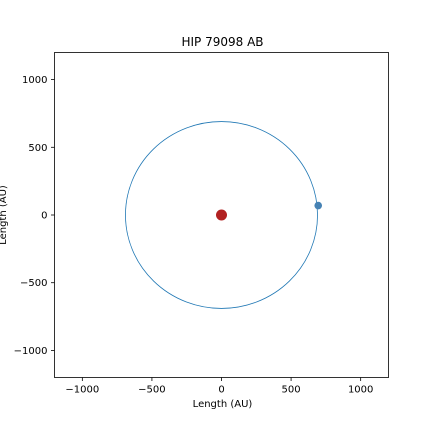 This screenshot has height=432, width=432. Describe the element at coordinates (4, 215) in the screenshot. I see `y-axis-label: Length (AU)` at that location.